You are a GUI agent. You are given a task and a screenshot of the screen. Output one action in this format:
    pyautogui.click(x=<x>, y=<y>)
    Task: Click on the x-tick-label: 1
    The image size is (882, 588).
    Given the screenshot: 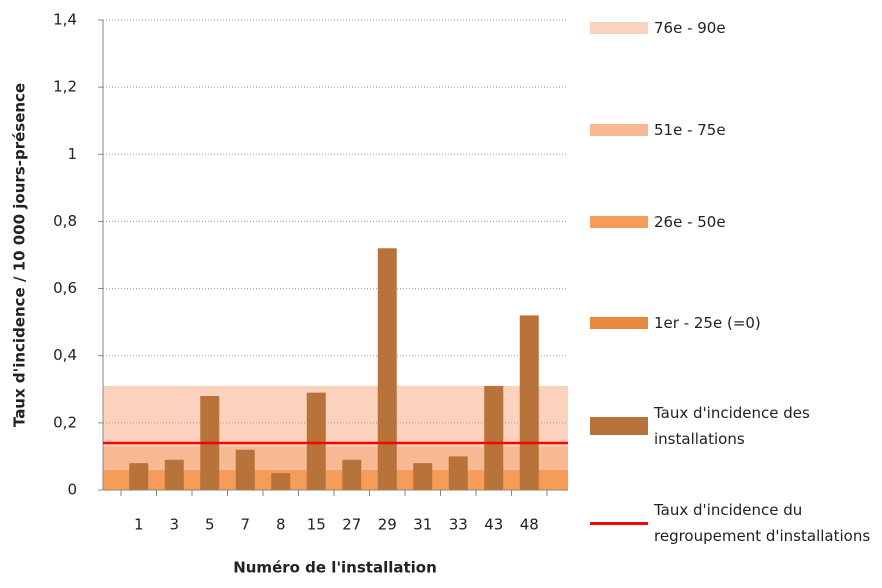 What is the action you would take?
    pyautogui.click(x=139, y=525)
    